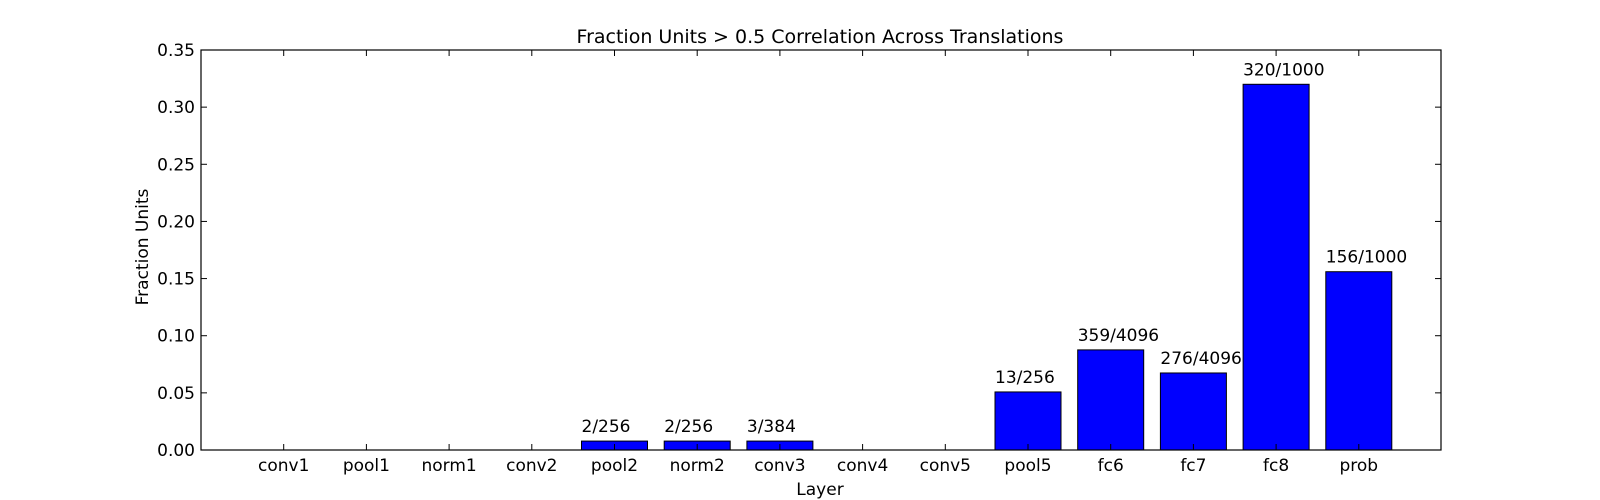 The height and width of the screenshot is (500, 1600). What do you see at coordinates (1025, 378) in the screenshot?
I see `bar-label-pool5: 13/256` at bounding box center [1025, 378].